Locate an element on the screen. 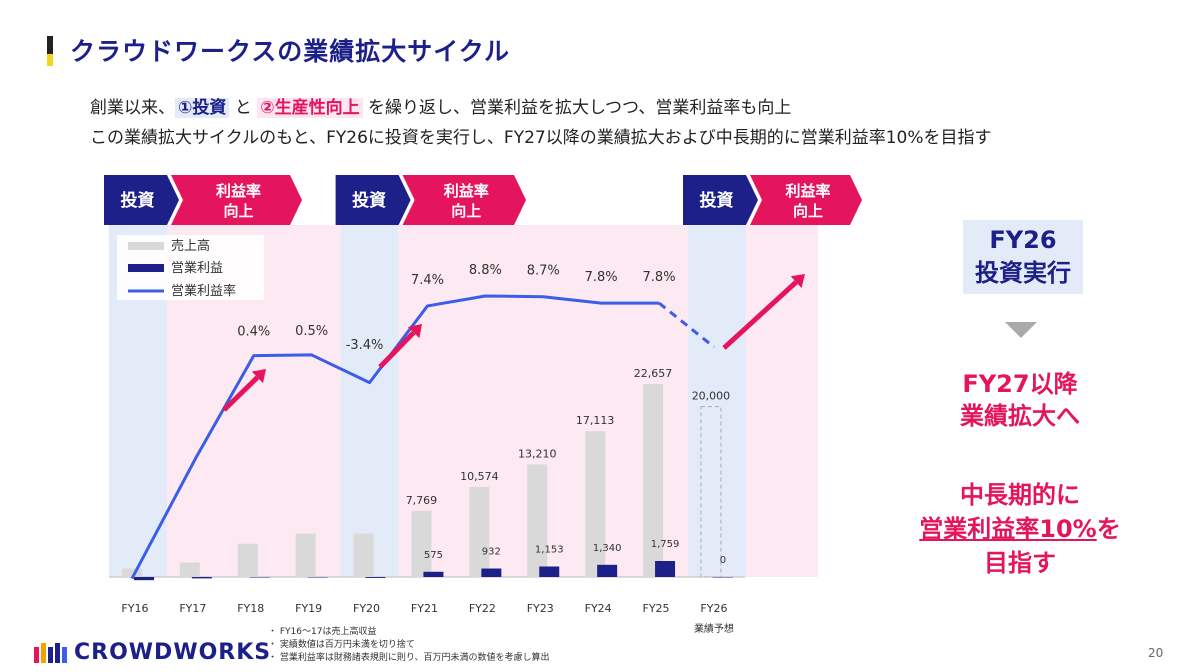  mid-line1: 中長期的に is located at coordinates (1020, 495).